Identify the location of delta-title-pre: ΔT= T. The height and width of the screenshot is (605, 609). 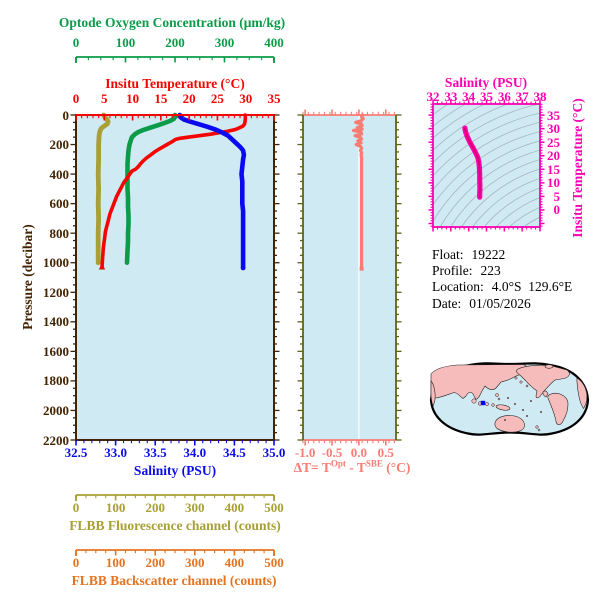
(312, 467).